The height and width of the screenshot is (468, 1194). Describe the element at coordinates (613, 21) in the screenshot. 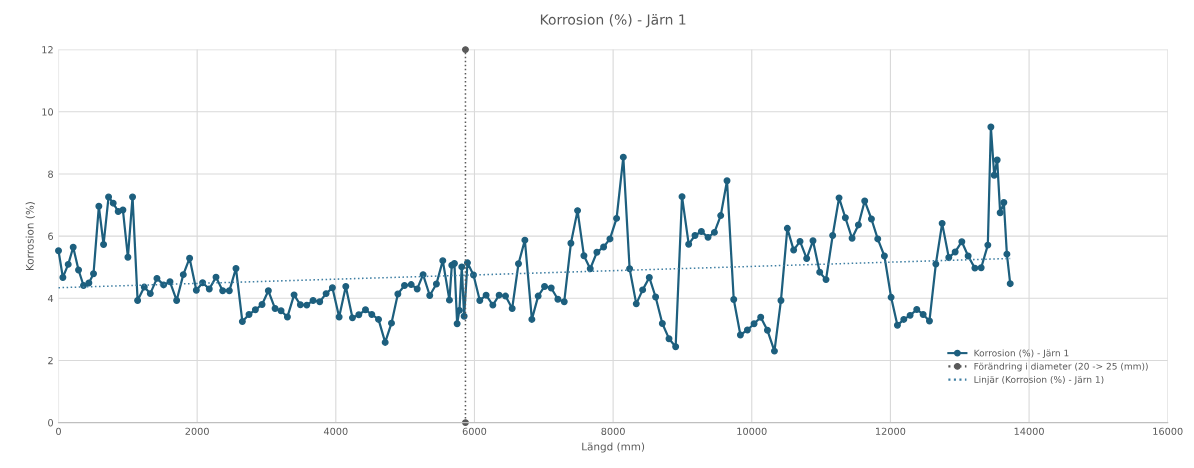

I see `chart-title: Korrosion (%) - Järn 1` at that location.